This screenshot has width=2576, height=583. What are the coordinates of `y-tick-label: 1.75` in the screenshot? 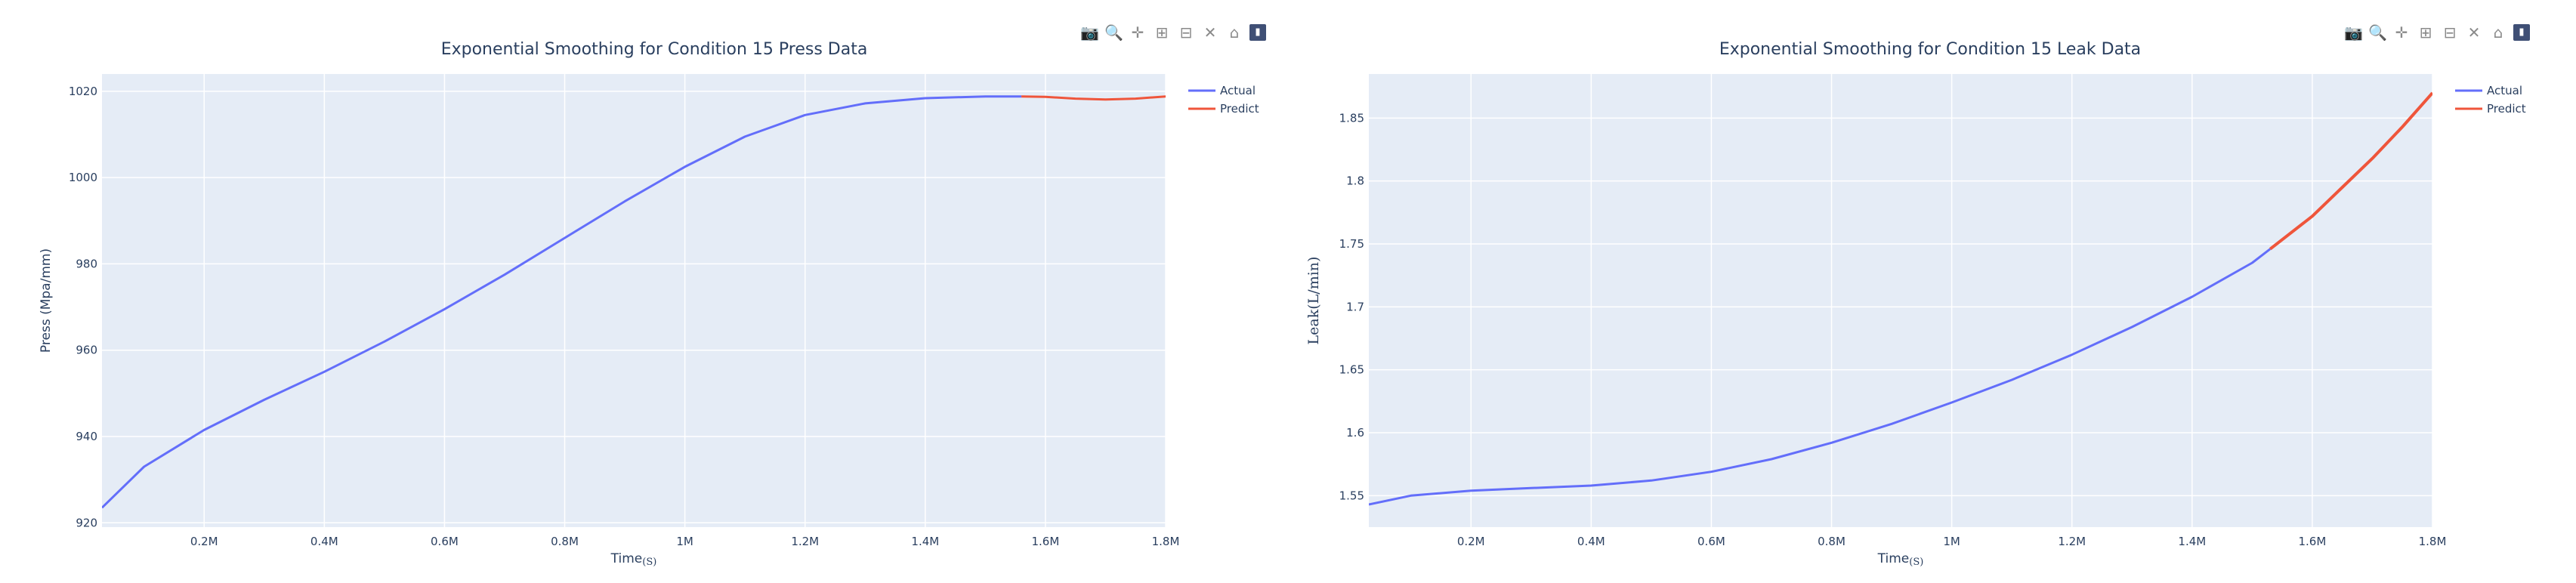 It's located at (1351, 244).